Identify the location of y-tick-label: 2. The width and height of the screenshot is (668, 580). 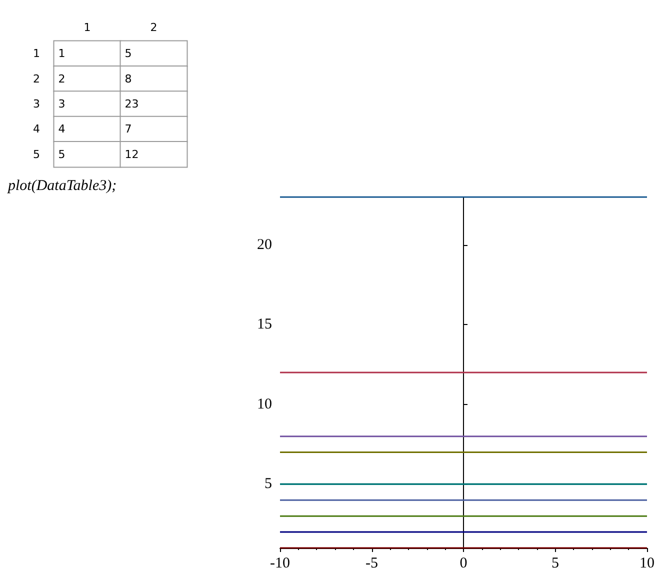
(36, 79).